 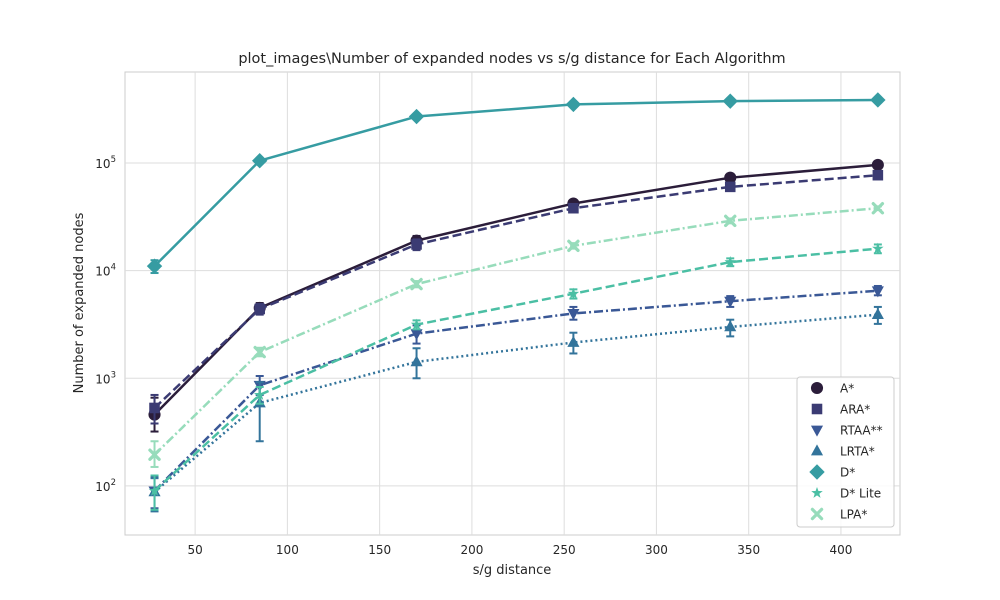 I want to click on y-tick-label: 10⁴, so click(x=105, y=271).